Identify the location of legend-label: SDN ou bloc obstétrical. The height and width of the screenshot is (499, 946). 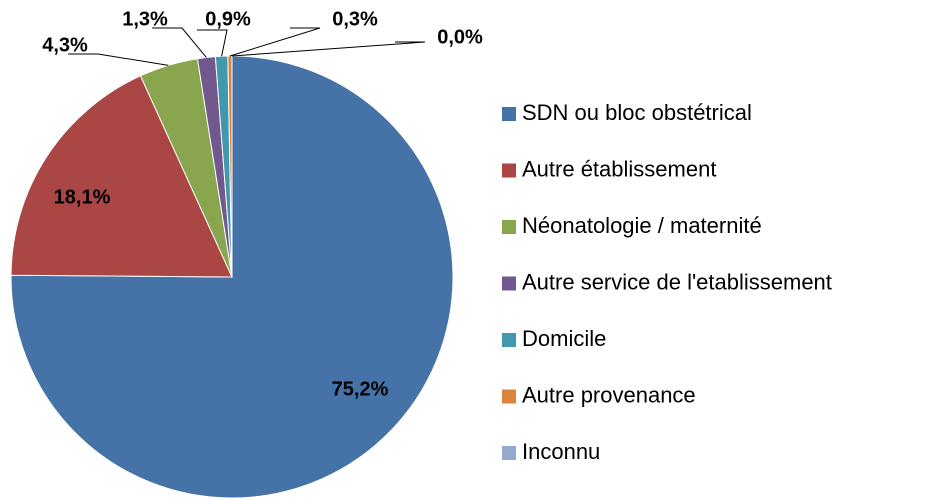
(637, 112).